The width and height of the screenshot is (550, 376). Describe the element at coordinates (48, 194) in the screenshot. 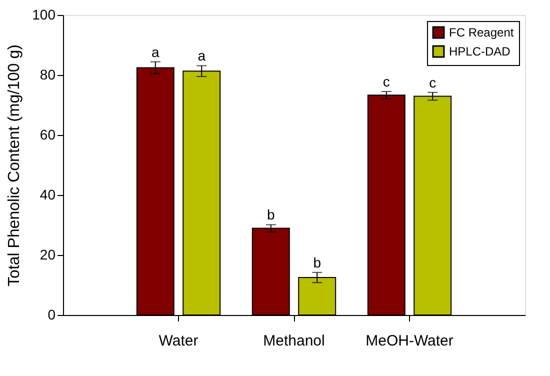

I see `y-tick-label: 40` at that location.